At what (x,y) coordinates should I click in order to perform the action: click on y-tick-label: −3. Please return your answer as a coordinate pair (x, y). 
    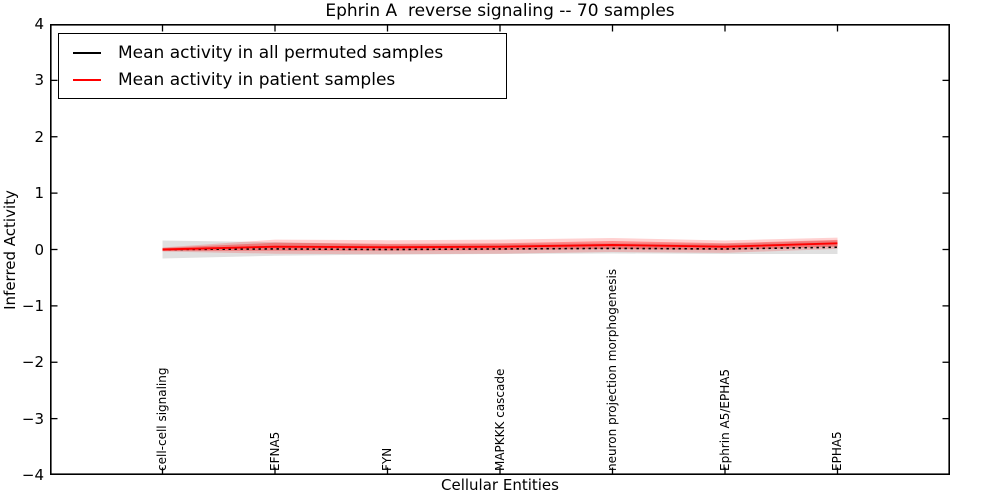
    Looking at the image, I should click on (32, 418).